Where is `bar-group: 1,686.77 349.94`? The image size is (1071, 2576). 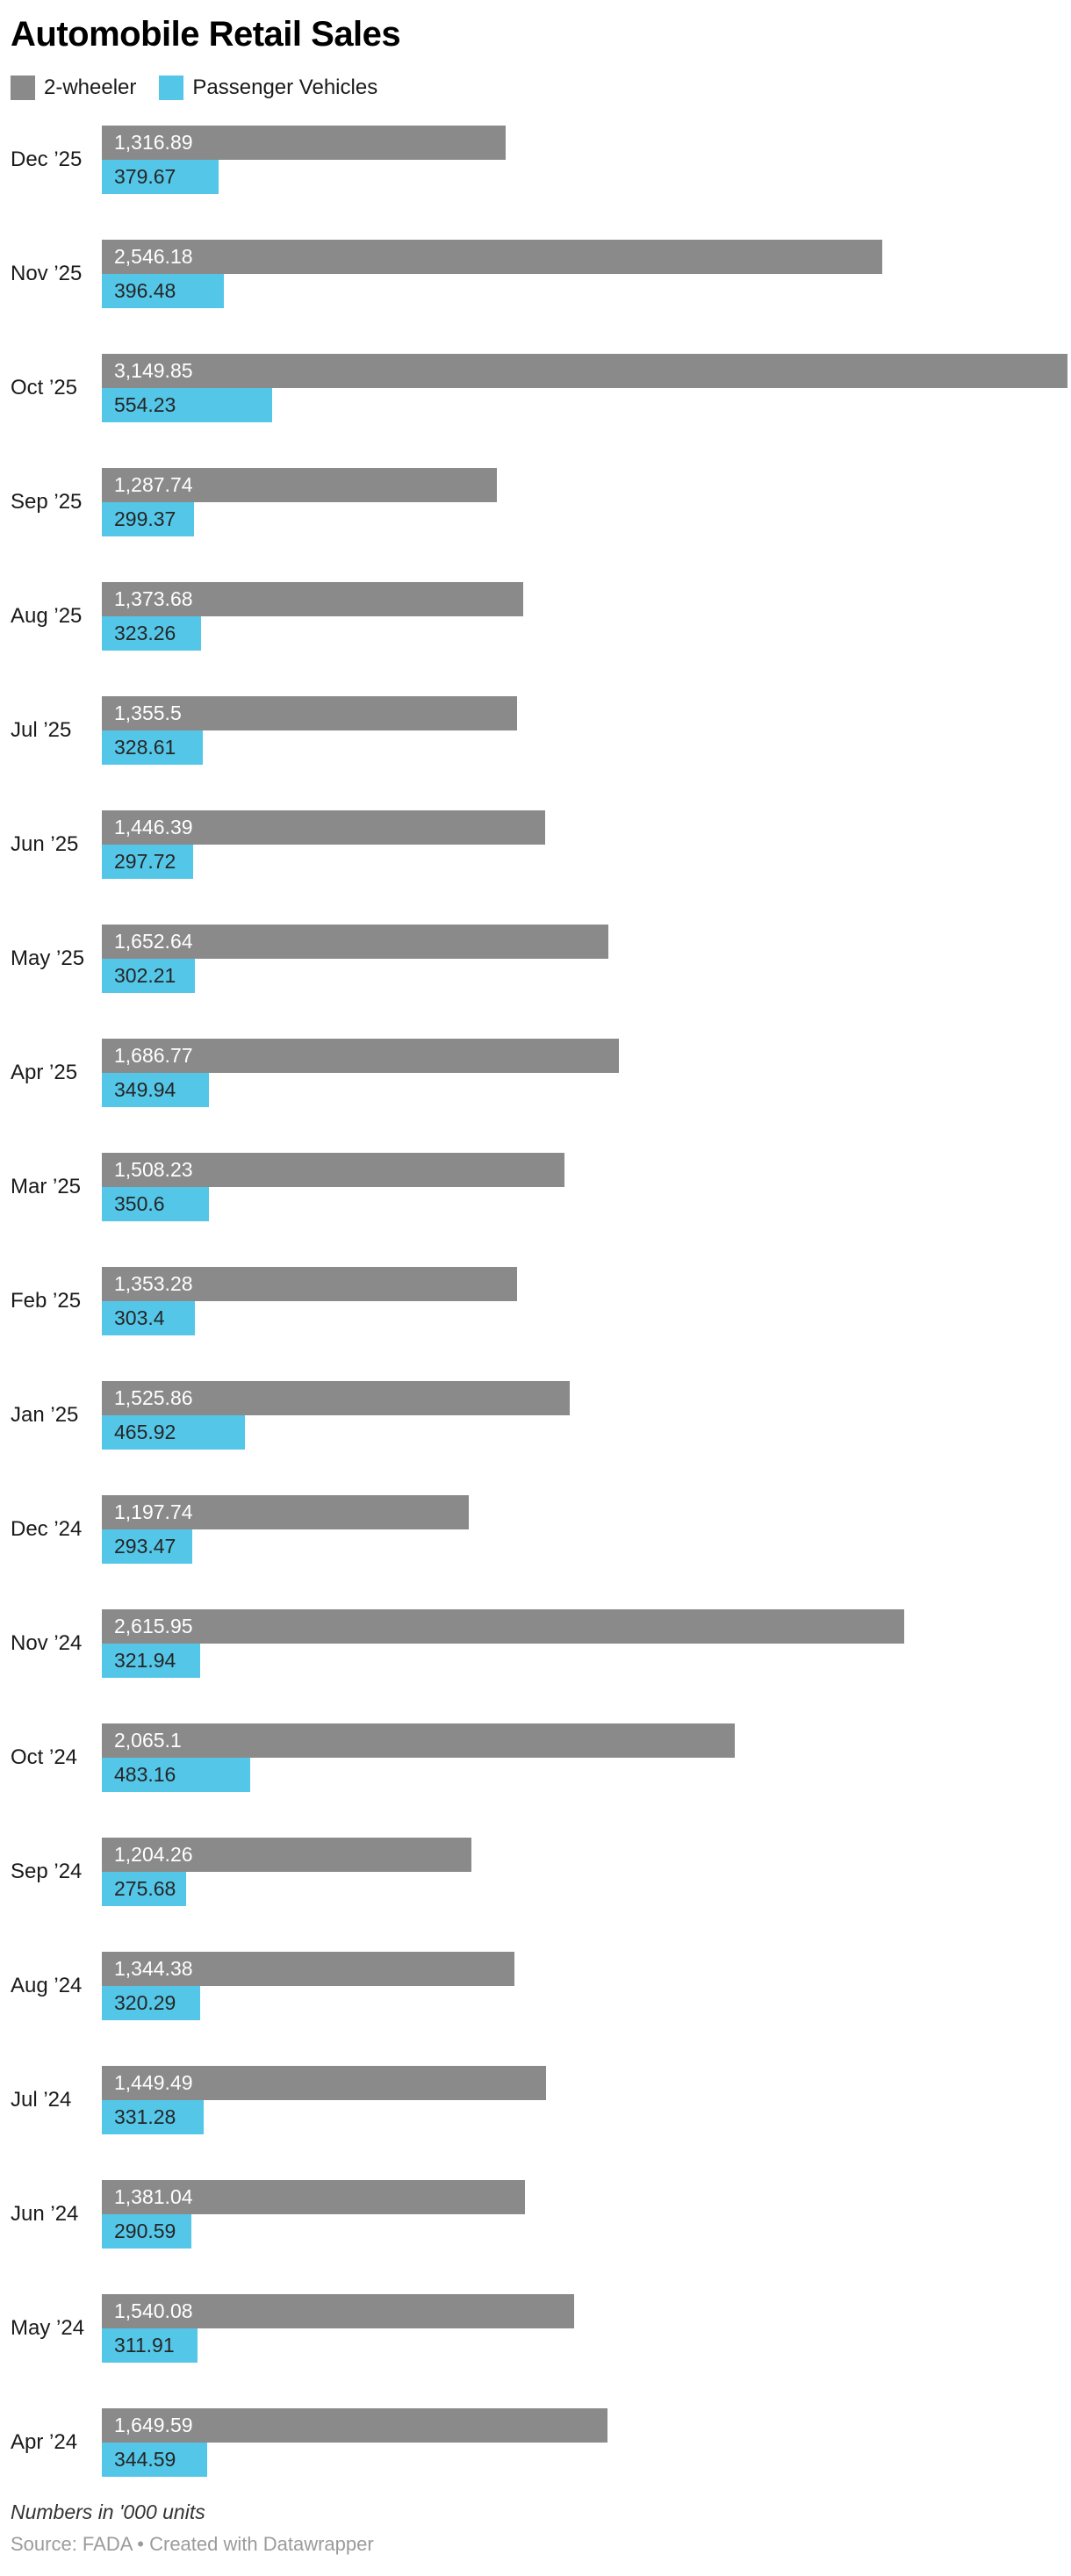 bar-group: 1,686.77 349.94 is located at coordinates (586, 1073).